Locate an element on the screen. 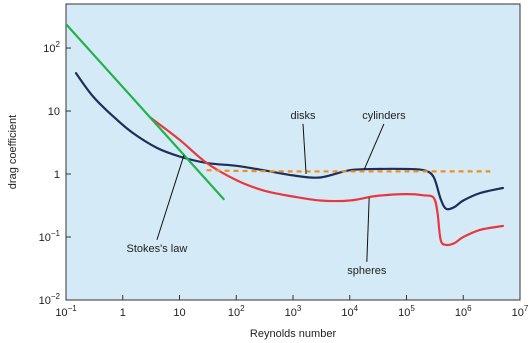 This screenshot has width=530, height=343. x-tick-label: 10⁶ is located at coordinates (463, 311).